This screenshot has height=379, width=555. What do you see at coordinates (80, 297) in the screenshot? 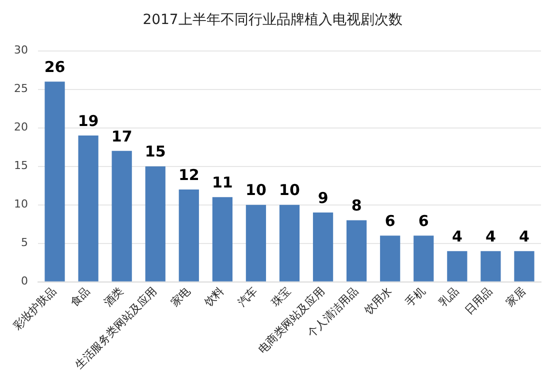
I see `x-tick-label: 食品` at bounding box center [80, 297].